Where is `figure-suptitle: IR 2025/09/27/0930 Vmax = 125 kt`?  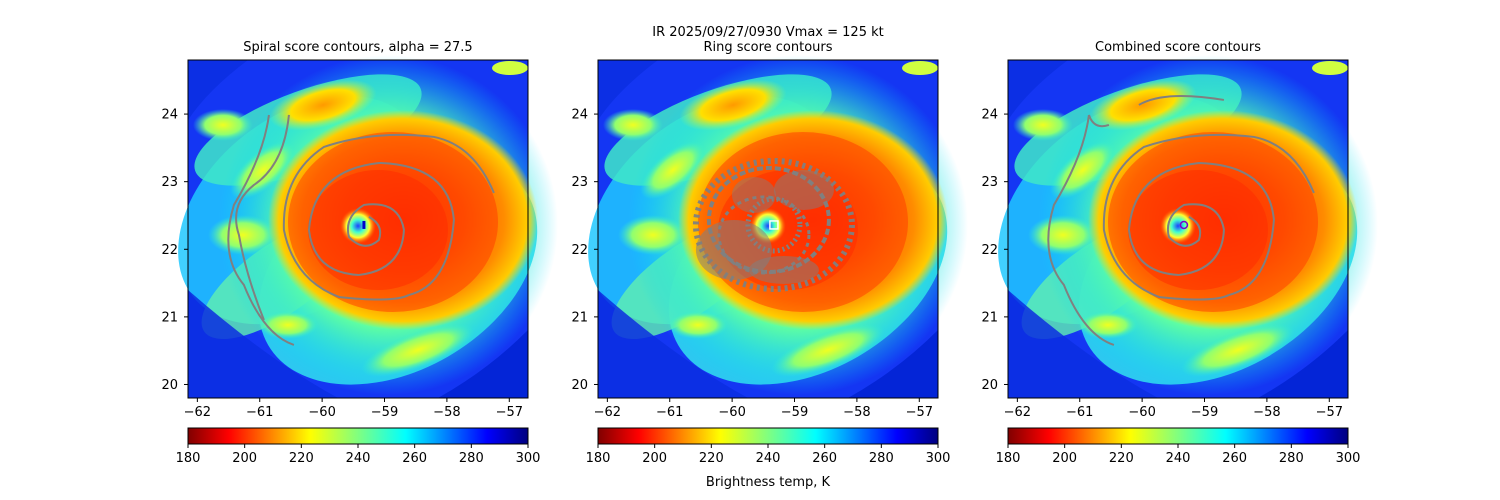
figure-suptitle: IR 2025/09/27/0930 Vmax = 125 kt is located at coordinates (767, 32).